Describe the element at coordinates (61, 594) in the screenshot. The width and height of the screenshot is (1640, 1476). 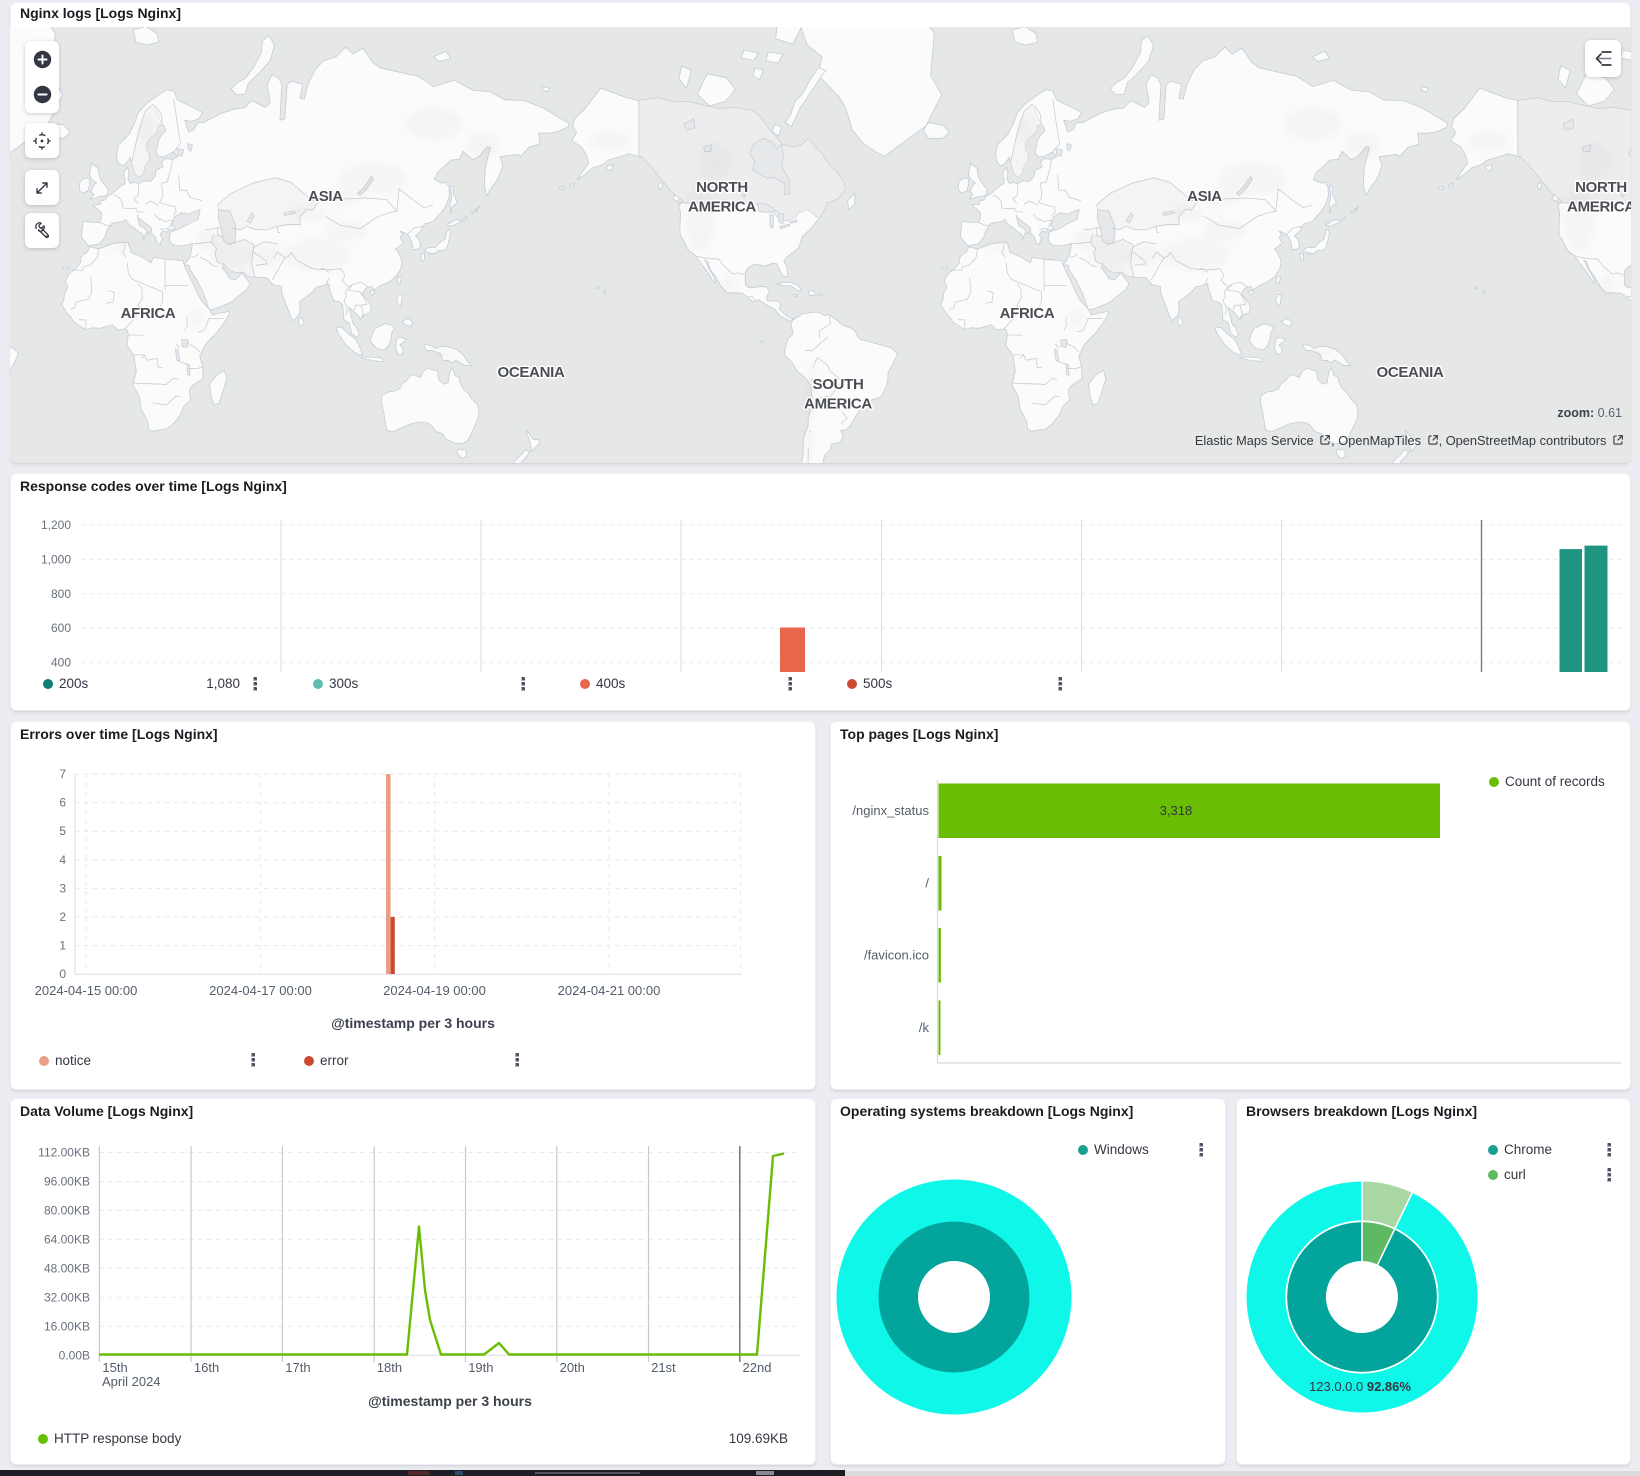
I see `svg-text: 800` at that location.